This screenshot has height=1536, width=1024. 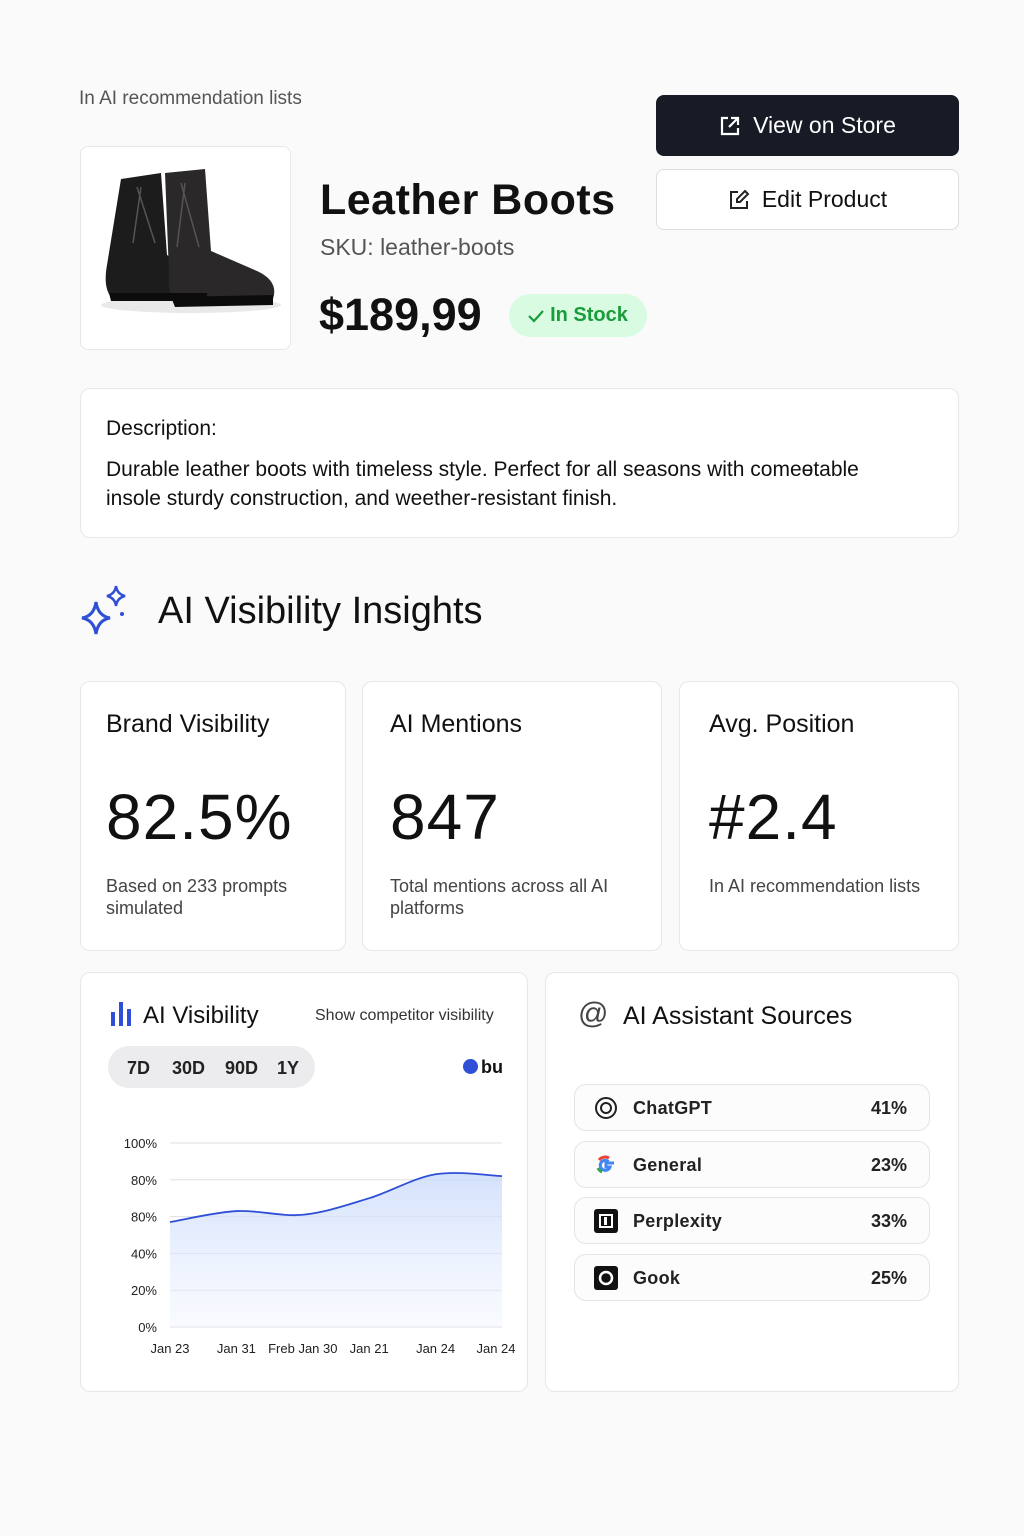 What do you see at coordinates (470, 1066) in the screenshot?
I see `legend-swatch` at bounding box center [470, 1066].